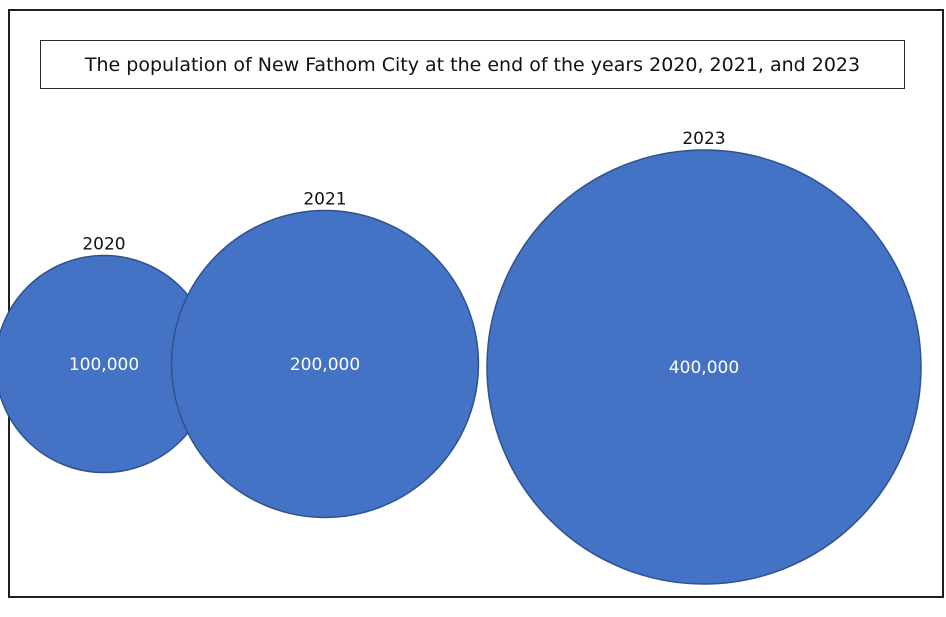  What do you see at coordinates (324, 200) in the screenshot?
I see `year-label-2021: 2021` at bounding box center [324, 200].